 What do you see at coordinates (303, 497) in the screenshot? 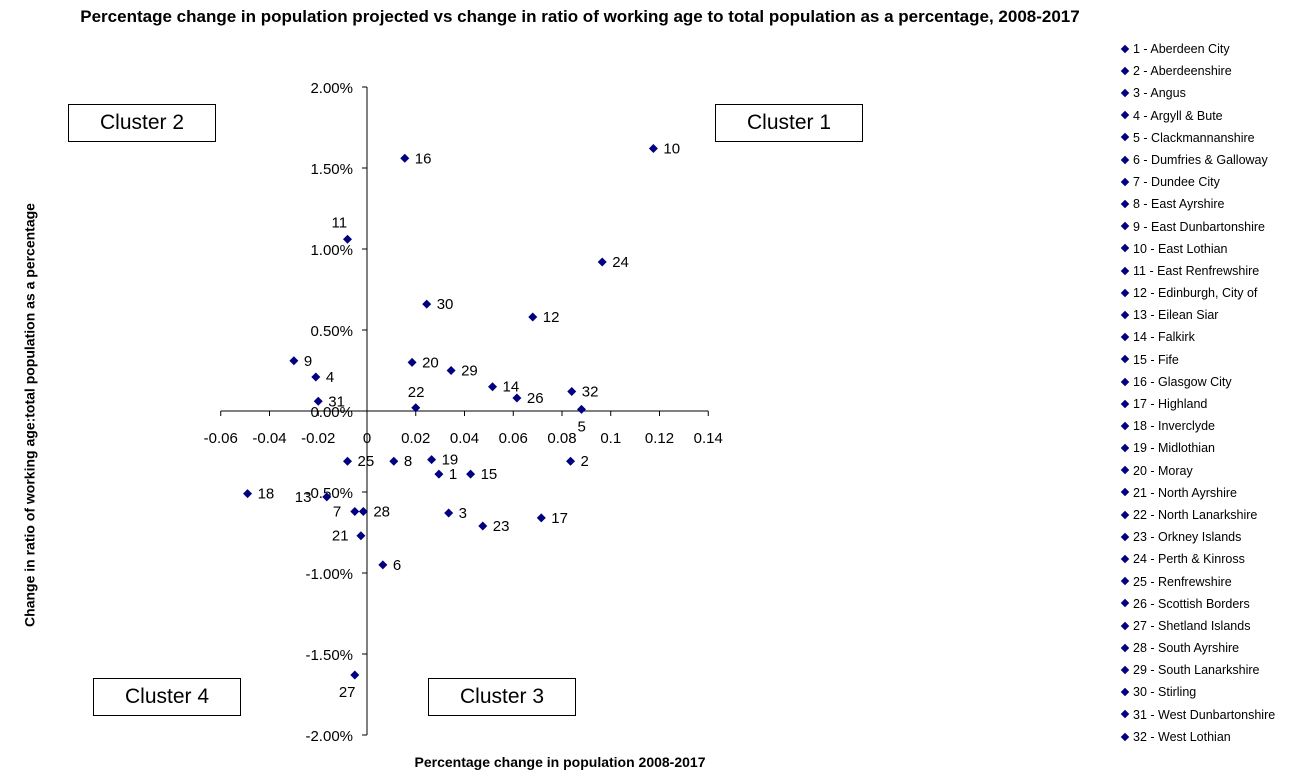
I see `point-label-13: 13` at bounding box center [303, 497].